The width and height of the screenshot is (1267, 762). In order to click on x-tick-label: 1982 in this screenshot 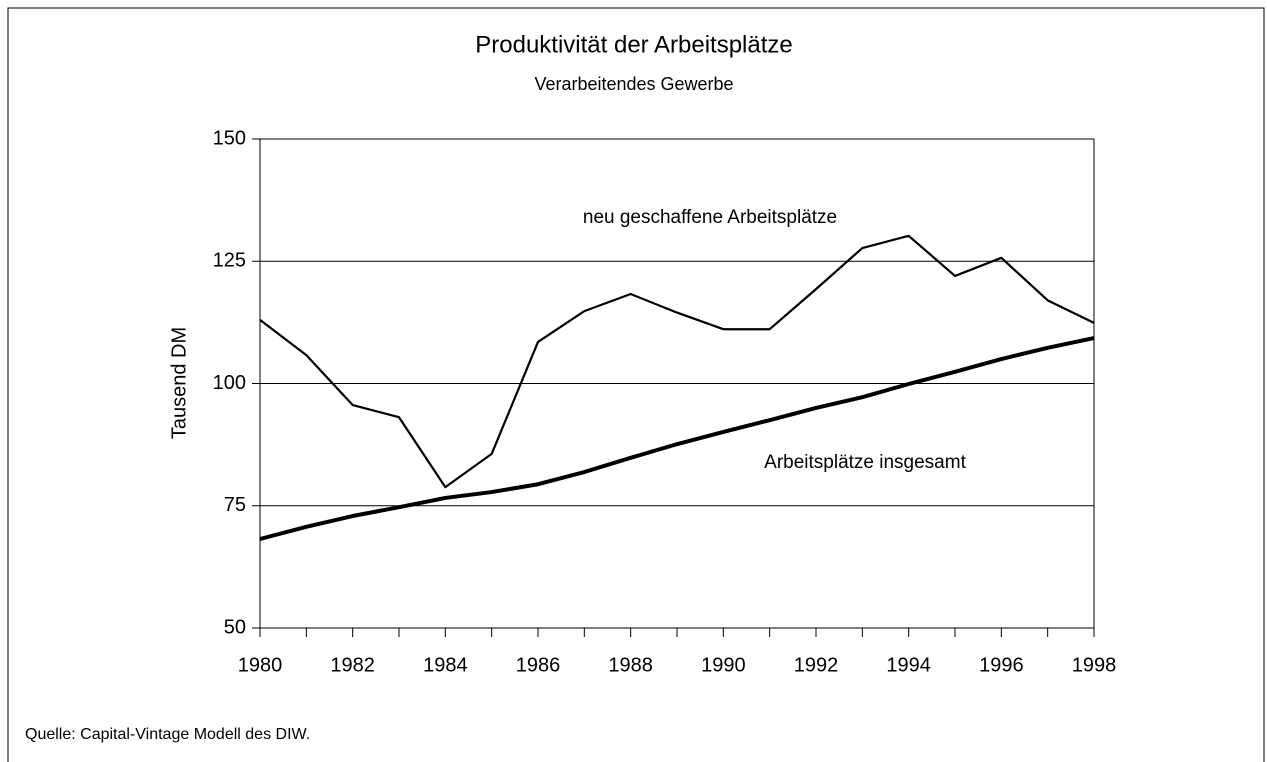, I will do `click(352, 665)`.